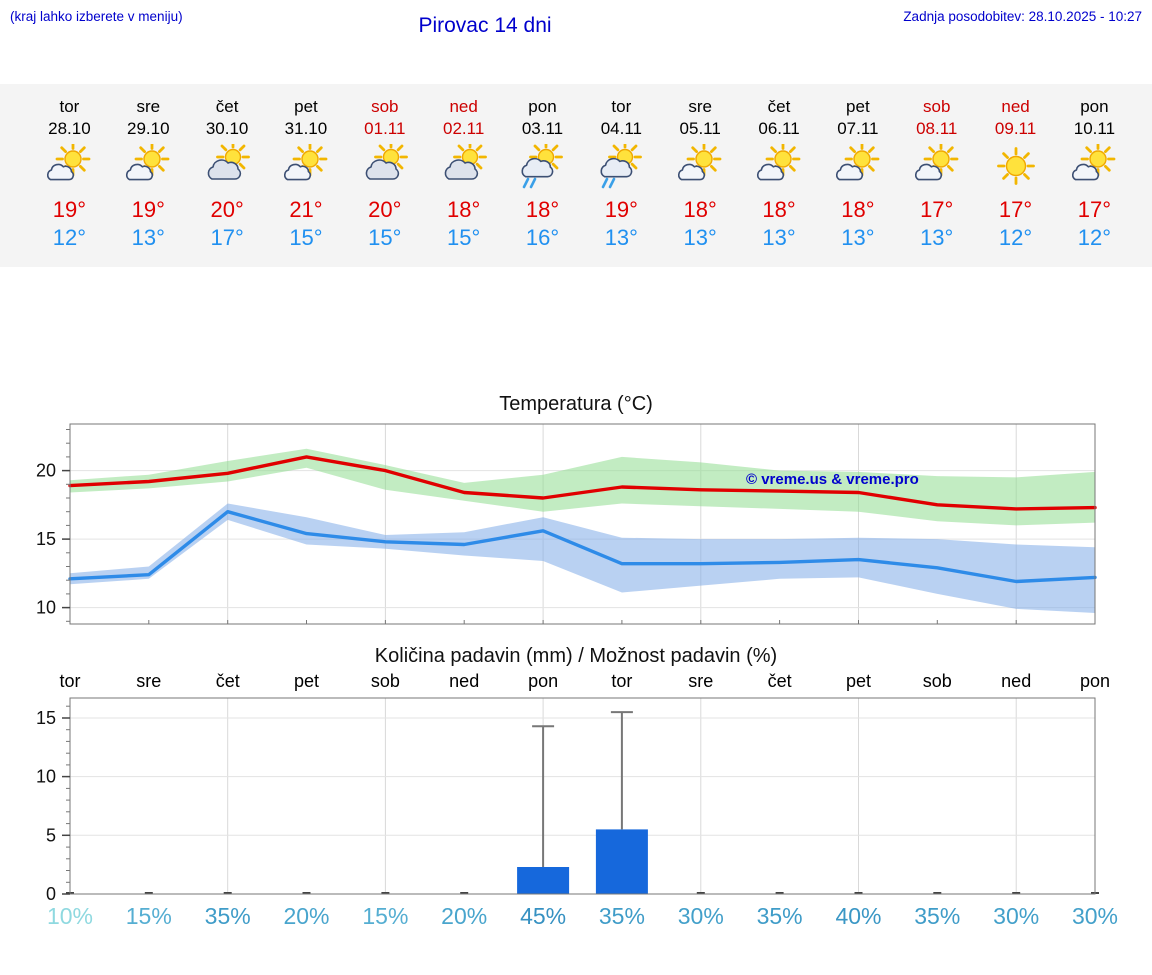 This screenshot has width=1152, height=975. What do you see at coordinates (46, 471) in the screenshot?
I see `svg-text: 20` at bounding box center [46, 471].